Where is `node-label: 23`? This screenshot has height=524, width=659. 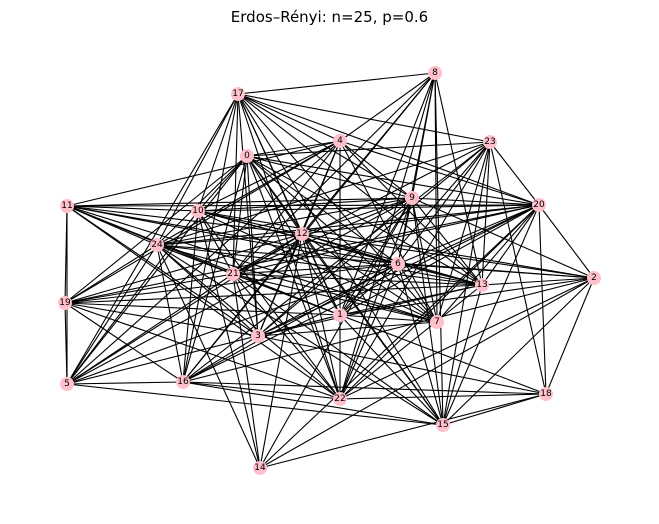
node-label: 23 is located at coordinates (489, 142).